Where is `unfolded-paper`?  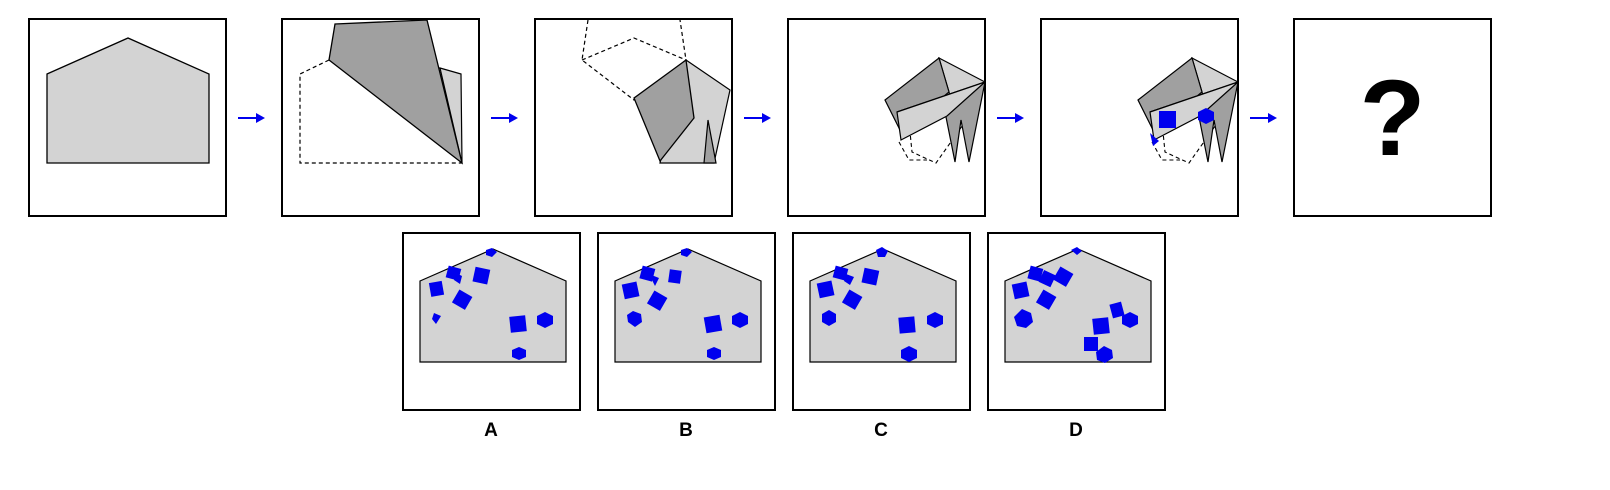 unfolded-paper is located at coordinates (128, 100).